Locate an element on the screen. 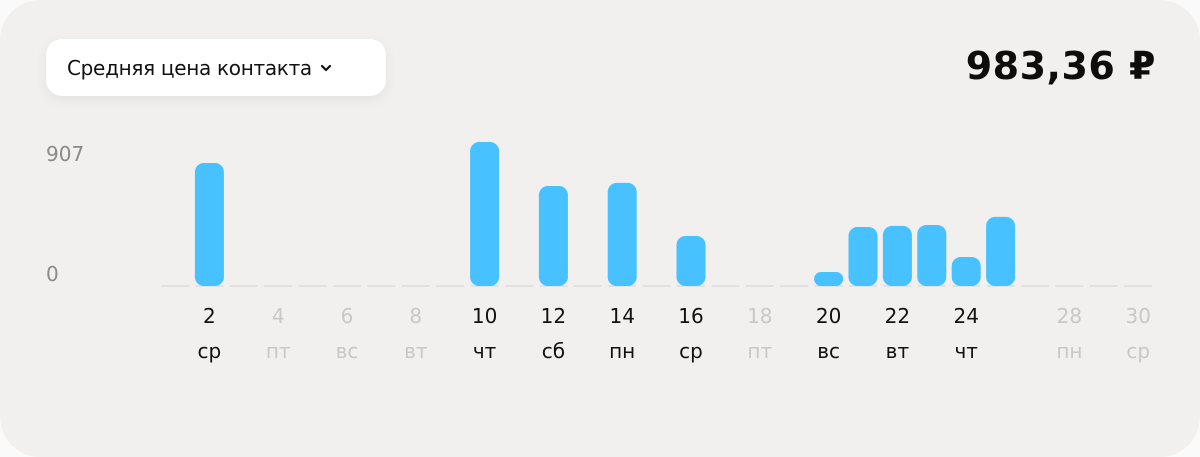  x-tick-day: 2 is located at coordinates (209, 316).